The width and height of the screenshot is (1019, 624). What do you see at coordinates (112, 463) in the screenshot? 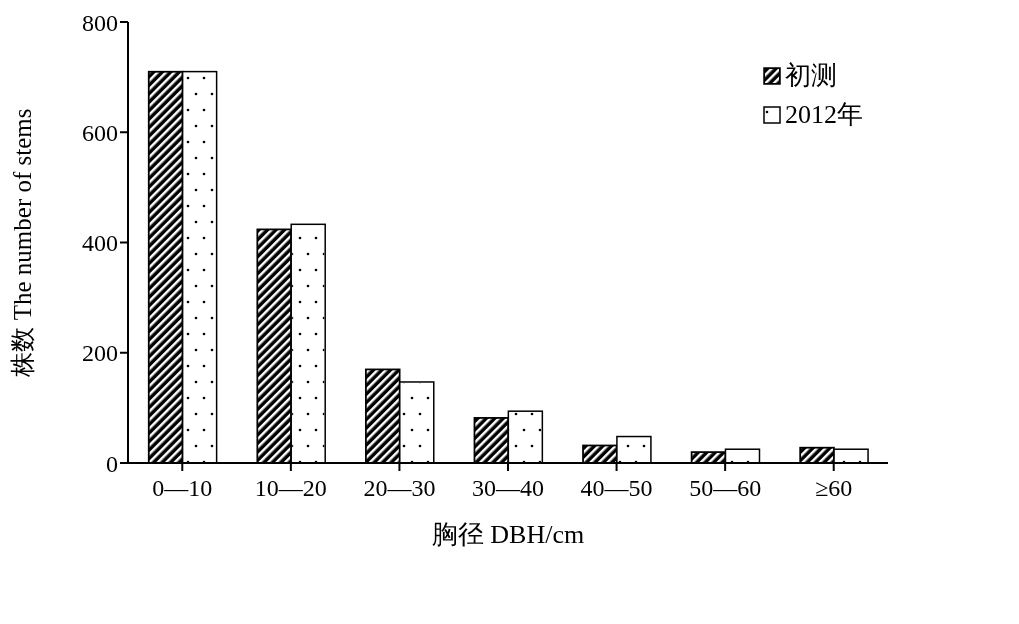
I see `y-tick-label: 0` at bounding box center [112, 463].